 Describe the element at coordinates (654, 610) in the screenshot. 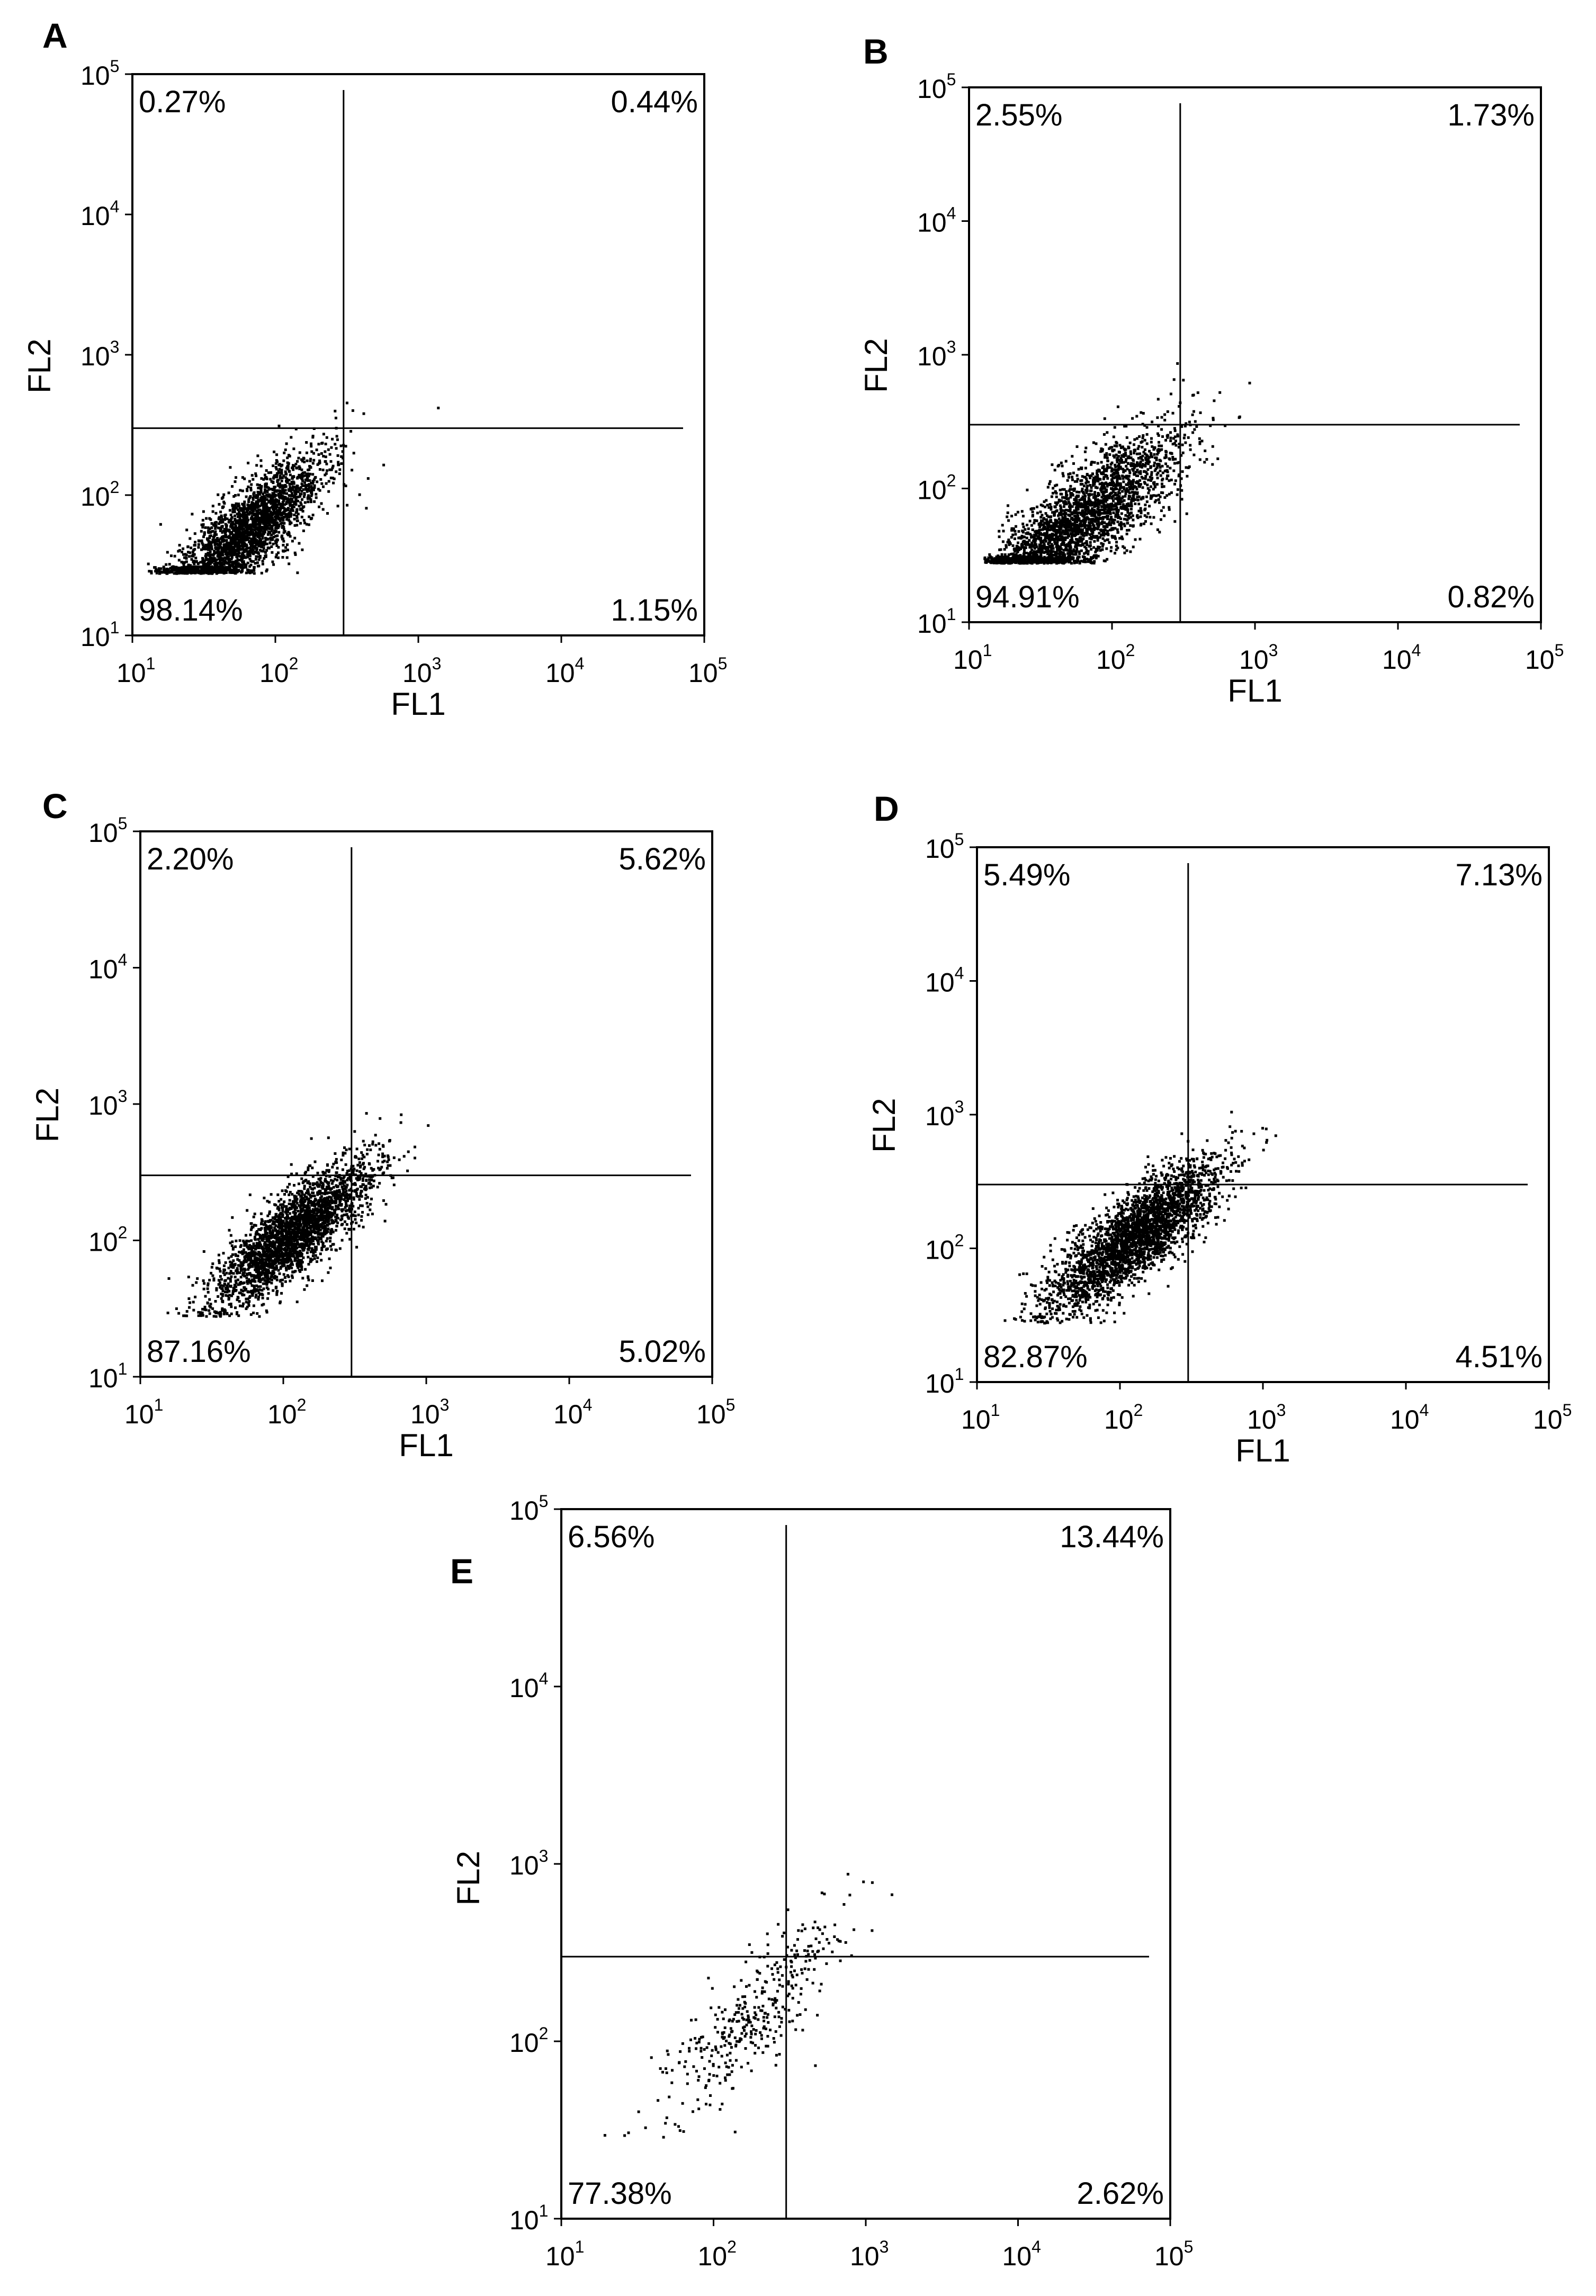

I see `quadrant-label-lower-right: 1.15%` at that location.